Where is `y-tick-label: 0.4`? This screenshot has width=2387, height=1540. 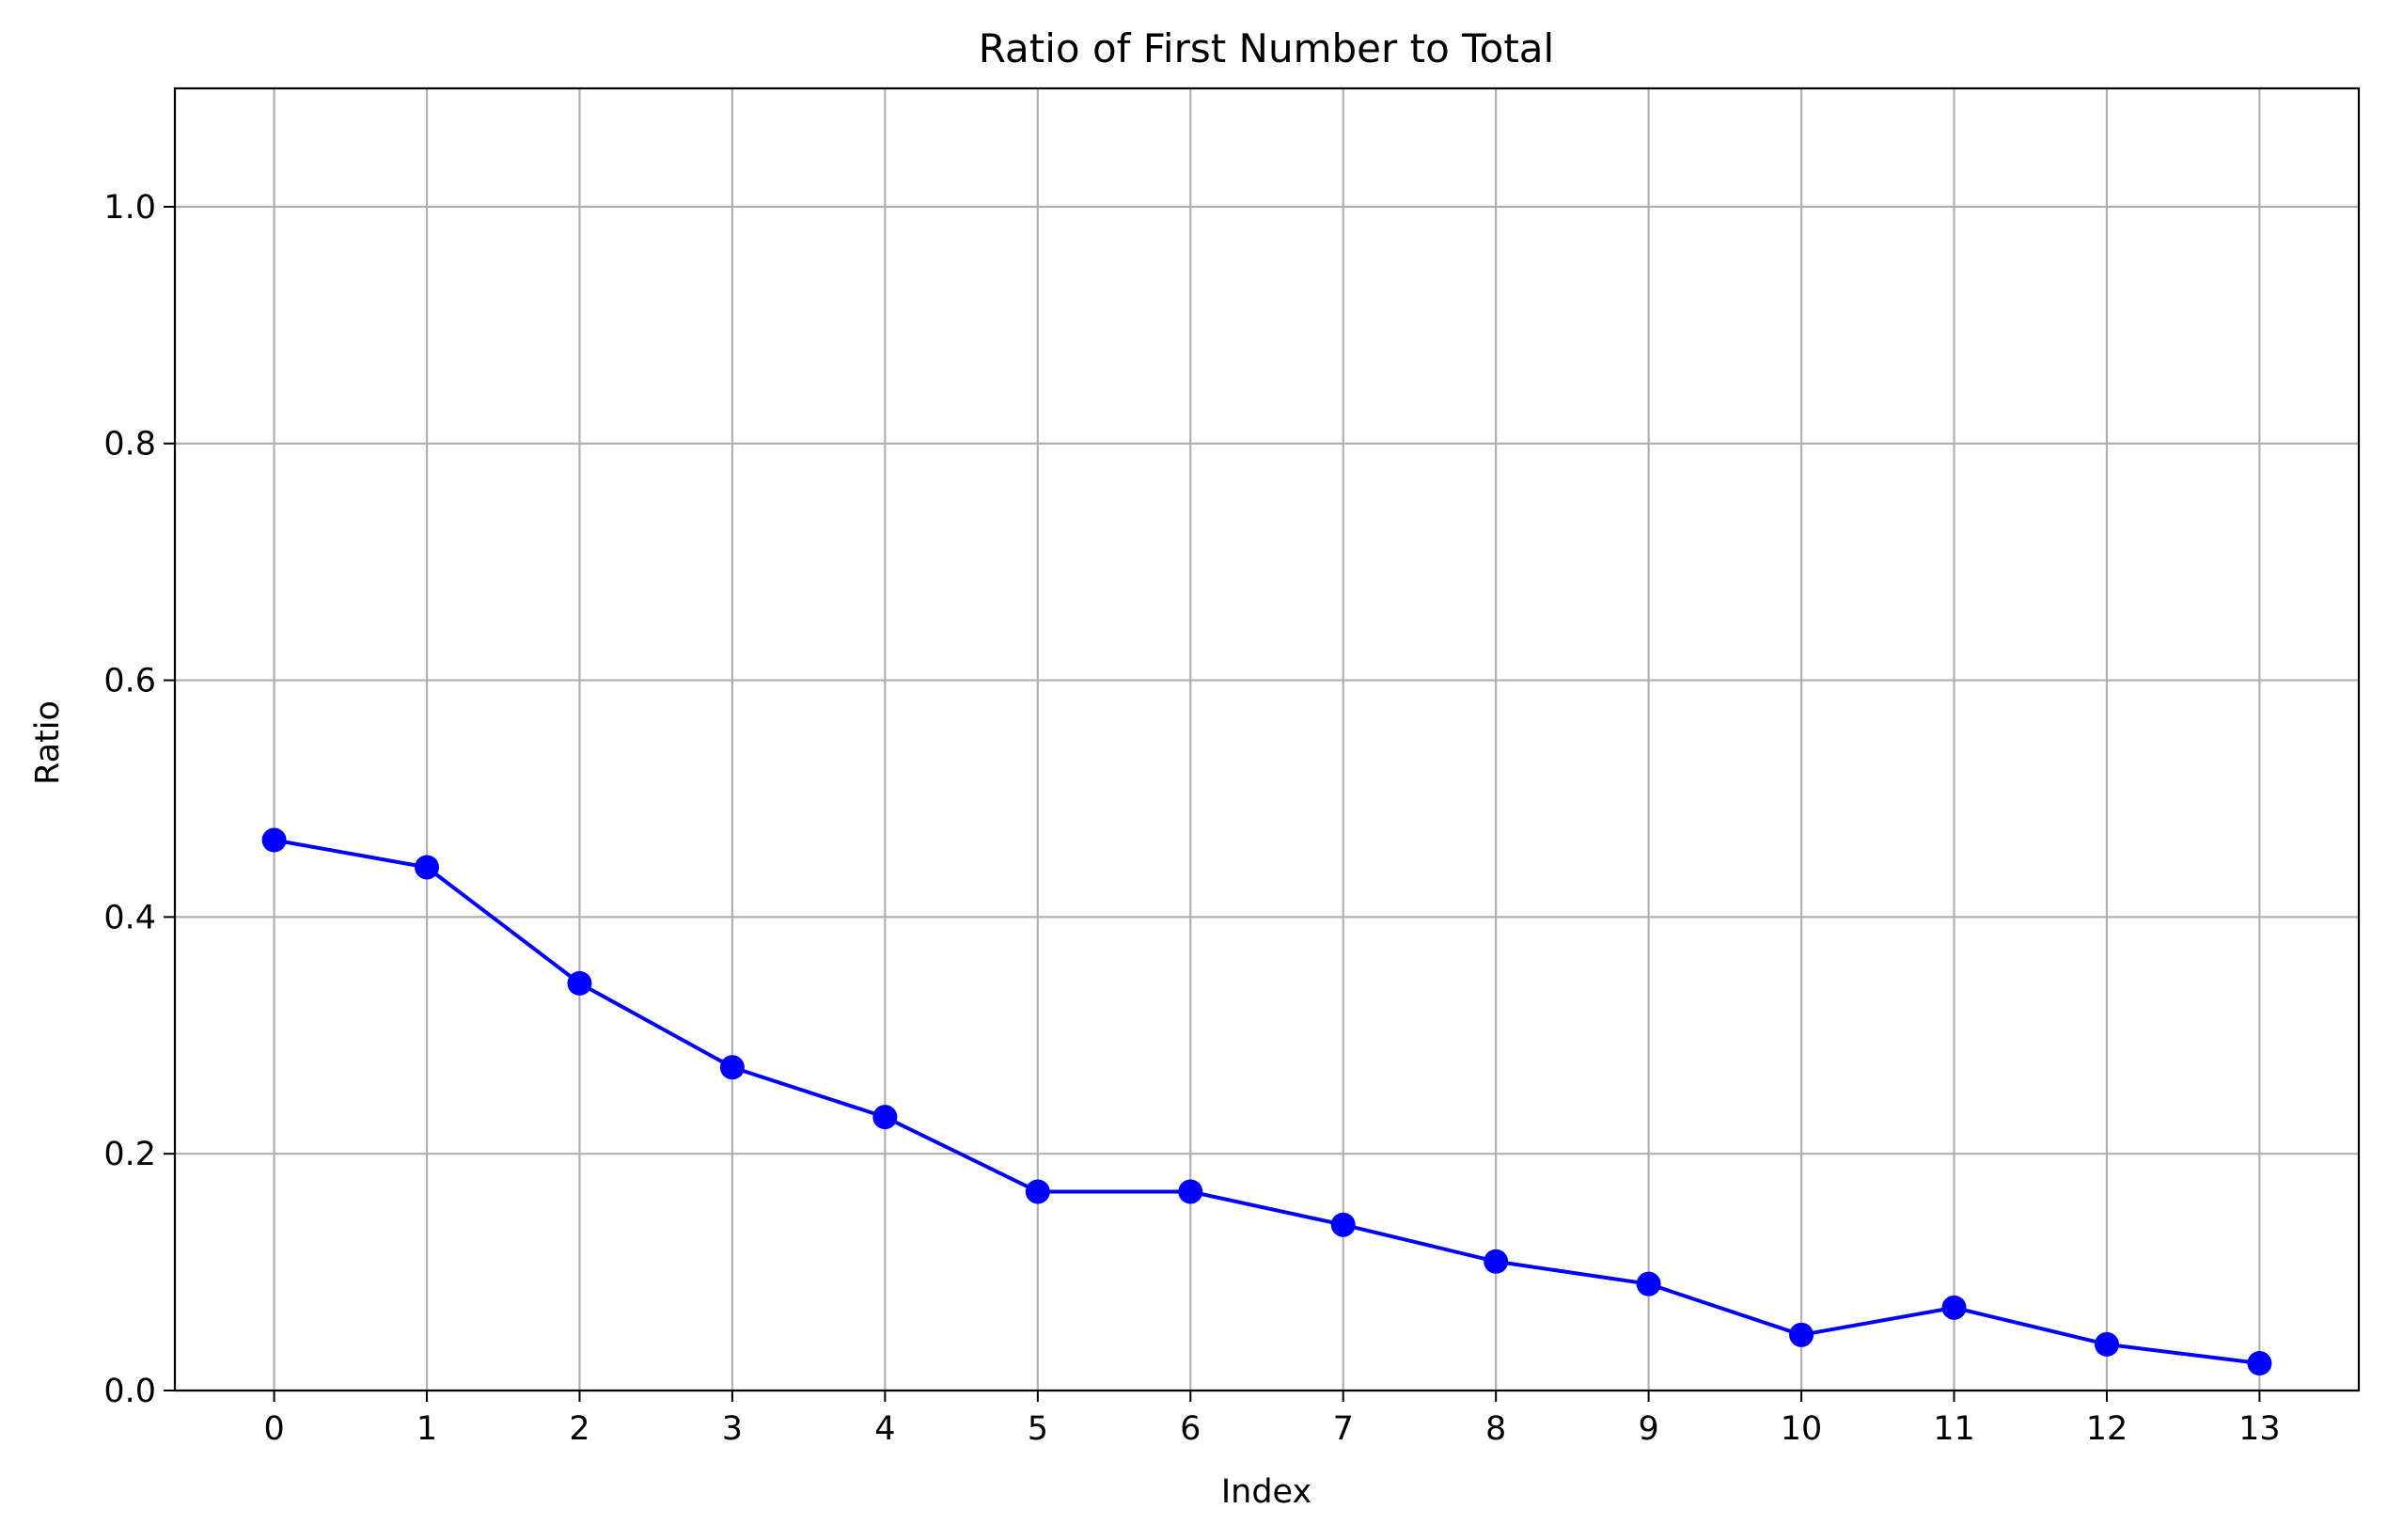
y-tick-label: 0.4 is located at coordinates (129, 918).